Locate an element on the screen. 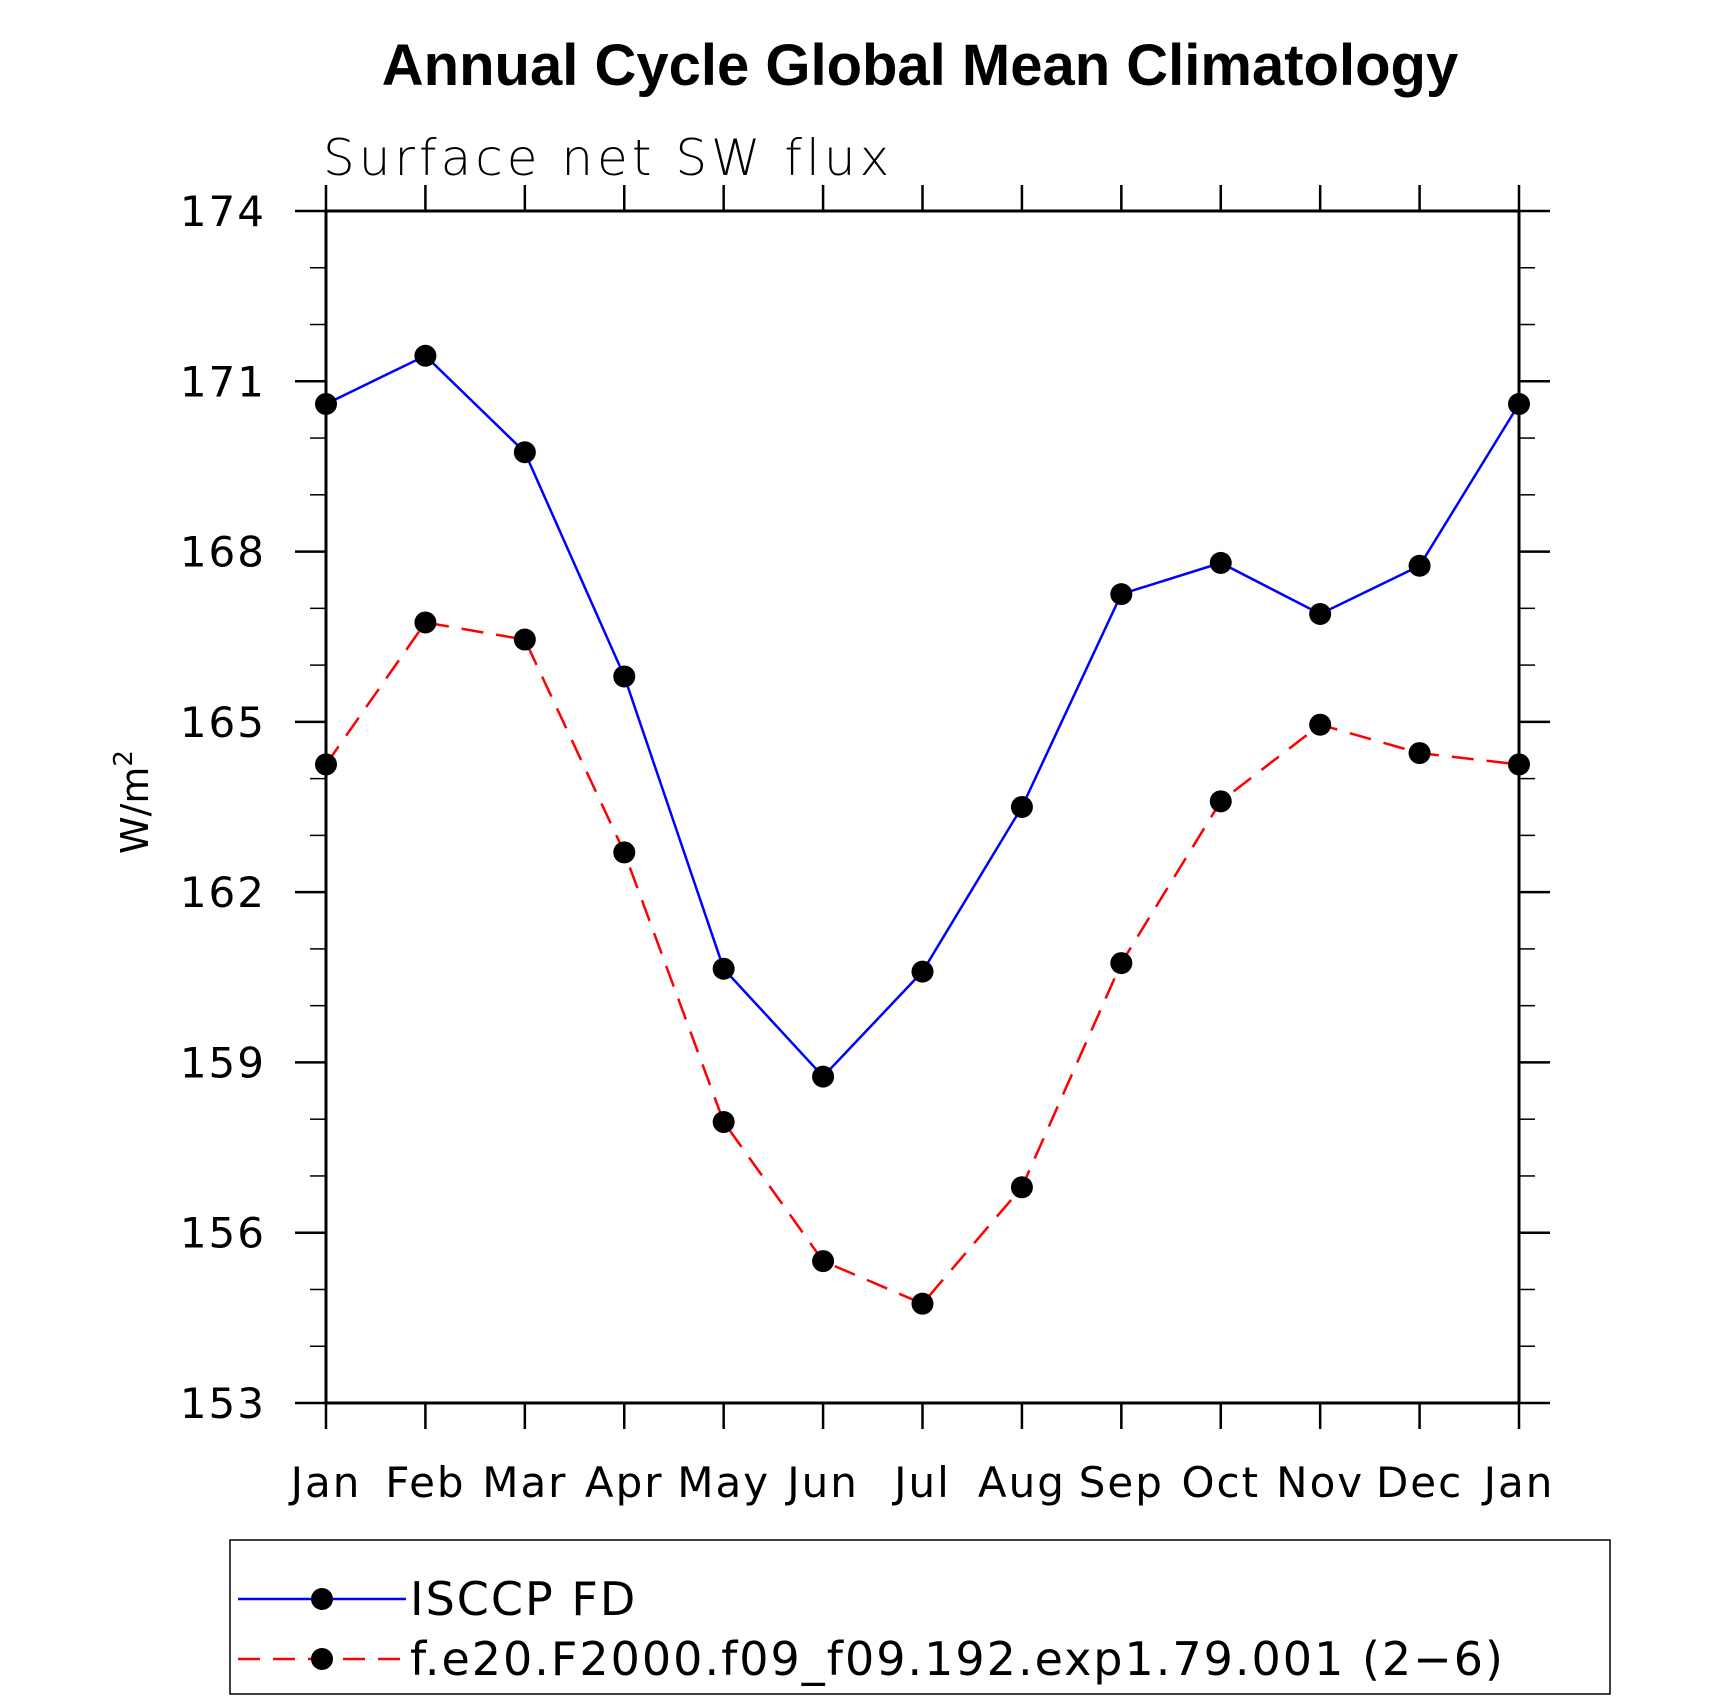  x-tick-label: Jul is located at coordinates (921, 1482).